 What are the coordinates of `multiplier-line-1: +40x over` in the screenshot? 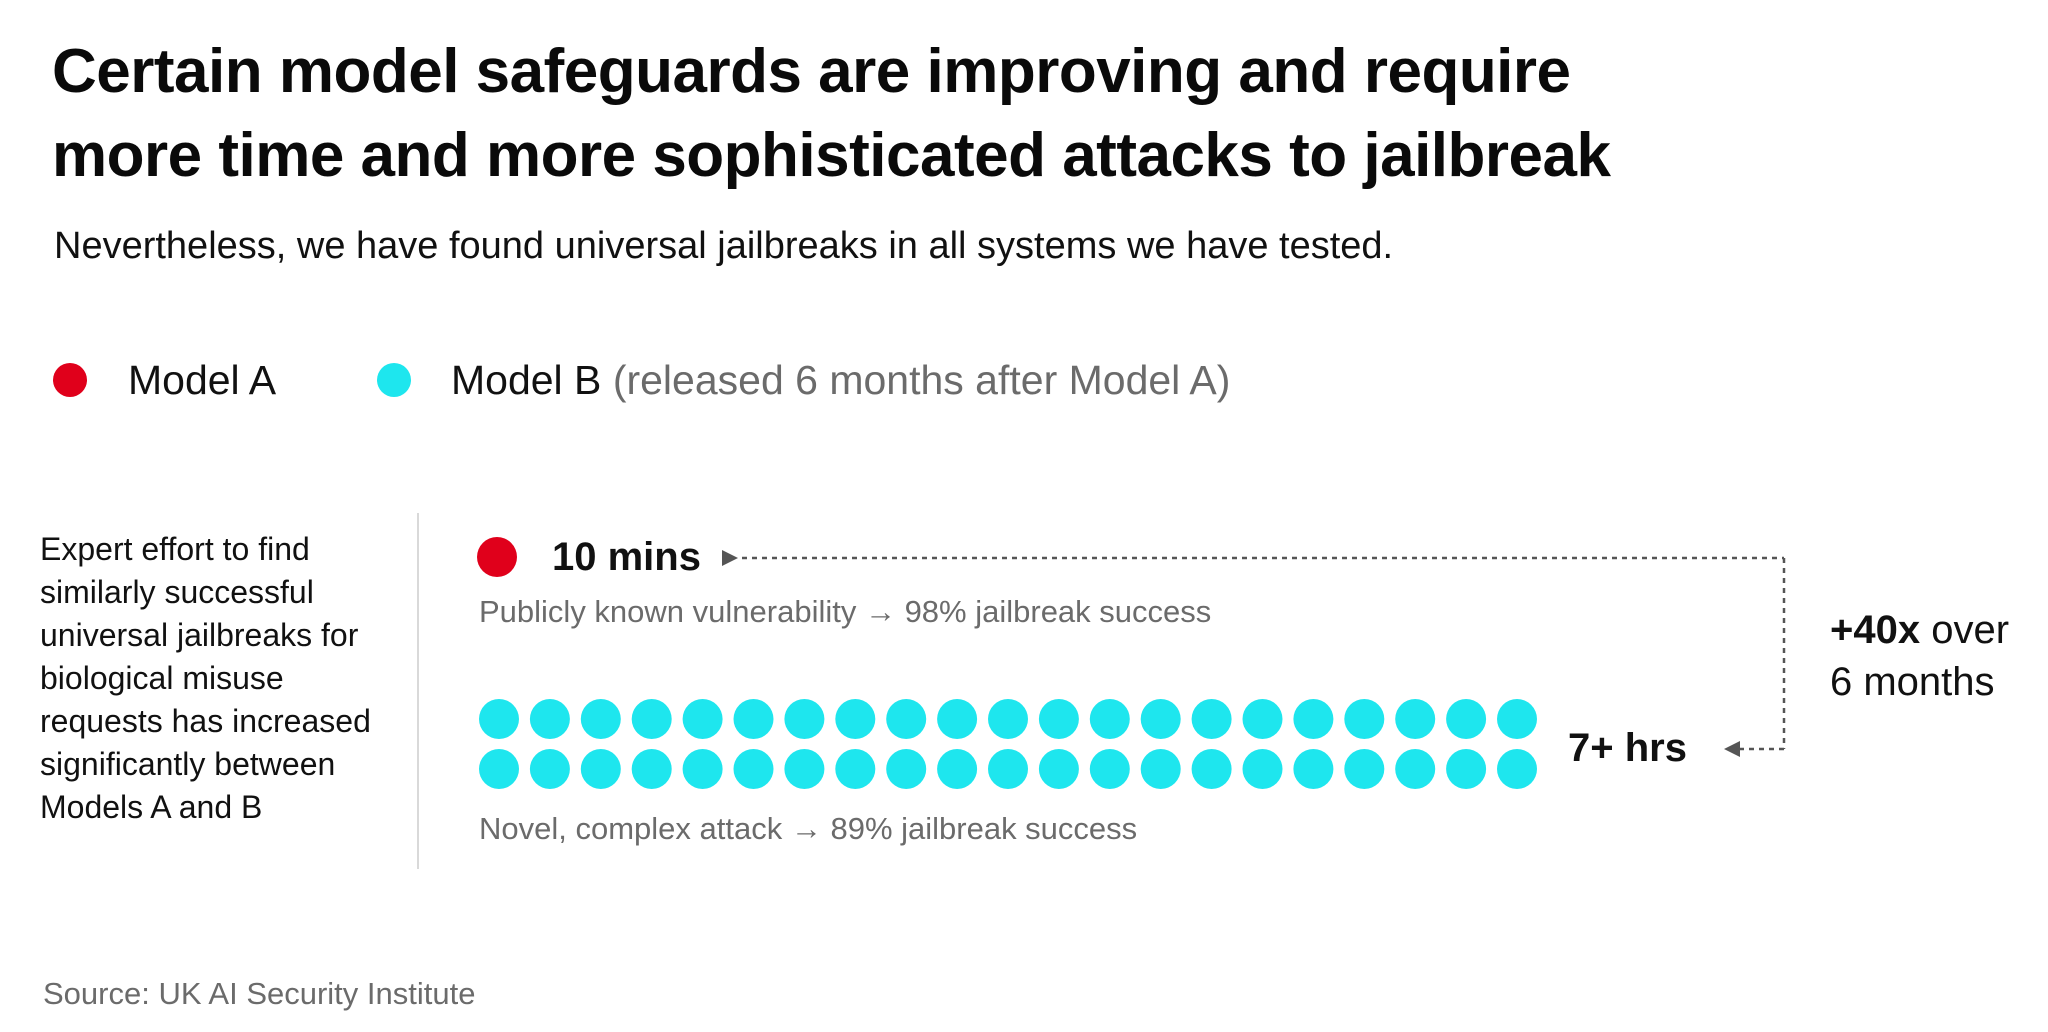 It's located at (1919, 630).